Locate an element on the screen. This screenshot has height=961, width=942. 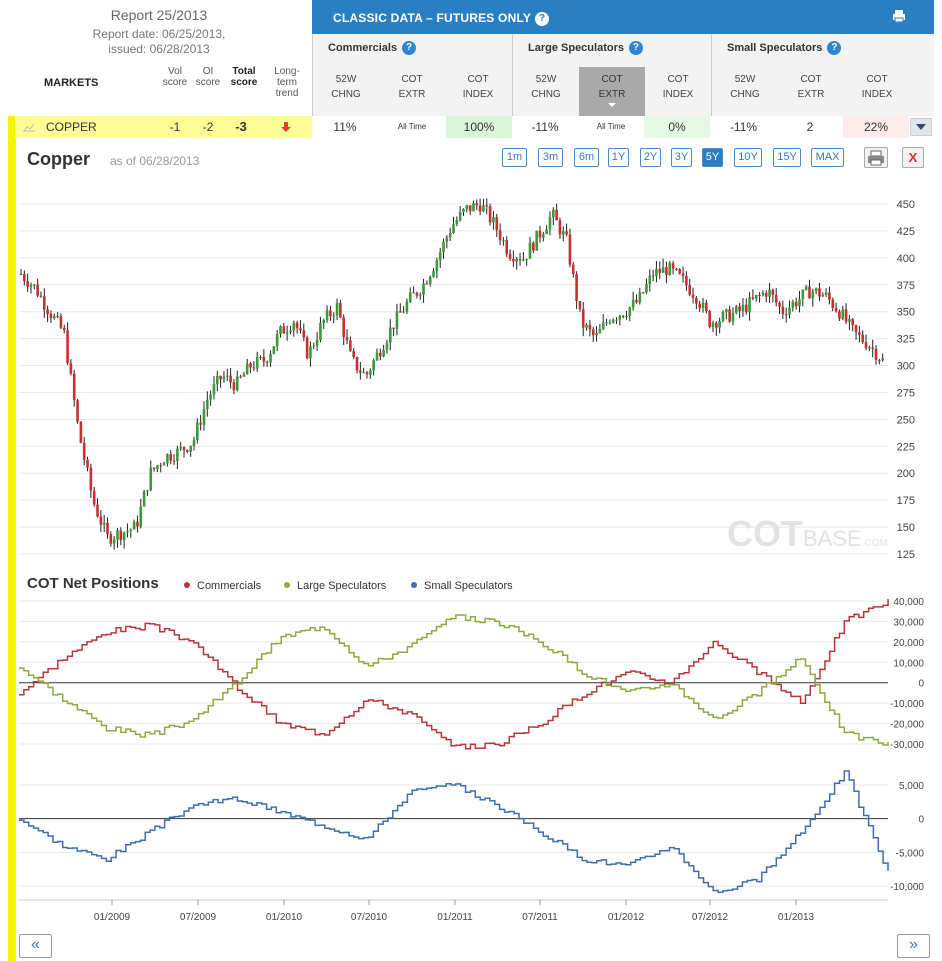
range-button-3Y: 3Y is located at coordinates (681, 157).